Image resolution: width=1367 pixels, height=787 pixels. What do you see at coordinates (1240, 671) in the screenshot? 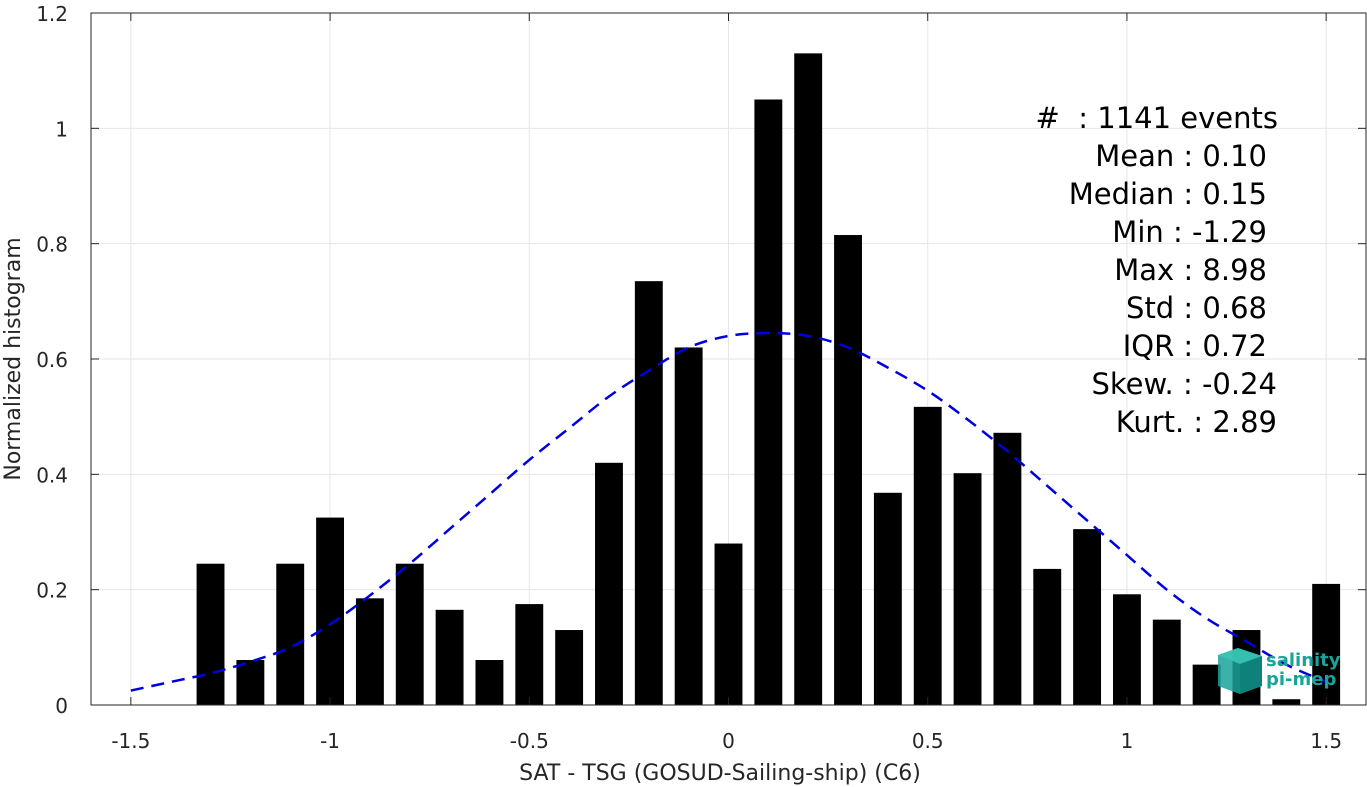
I see `logo-cube-icon` at bounding box center [1240, 671].